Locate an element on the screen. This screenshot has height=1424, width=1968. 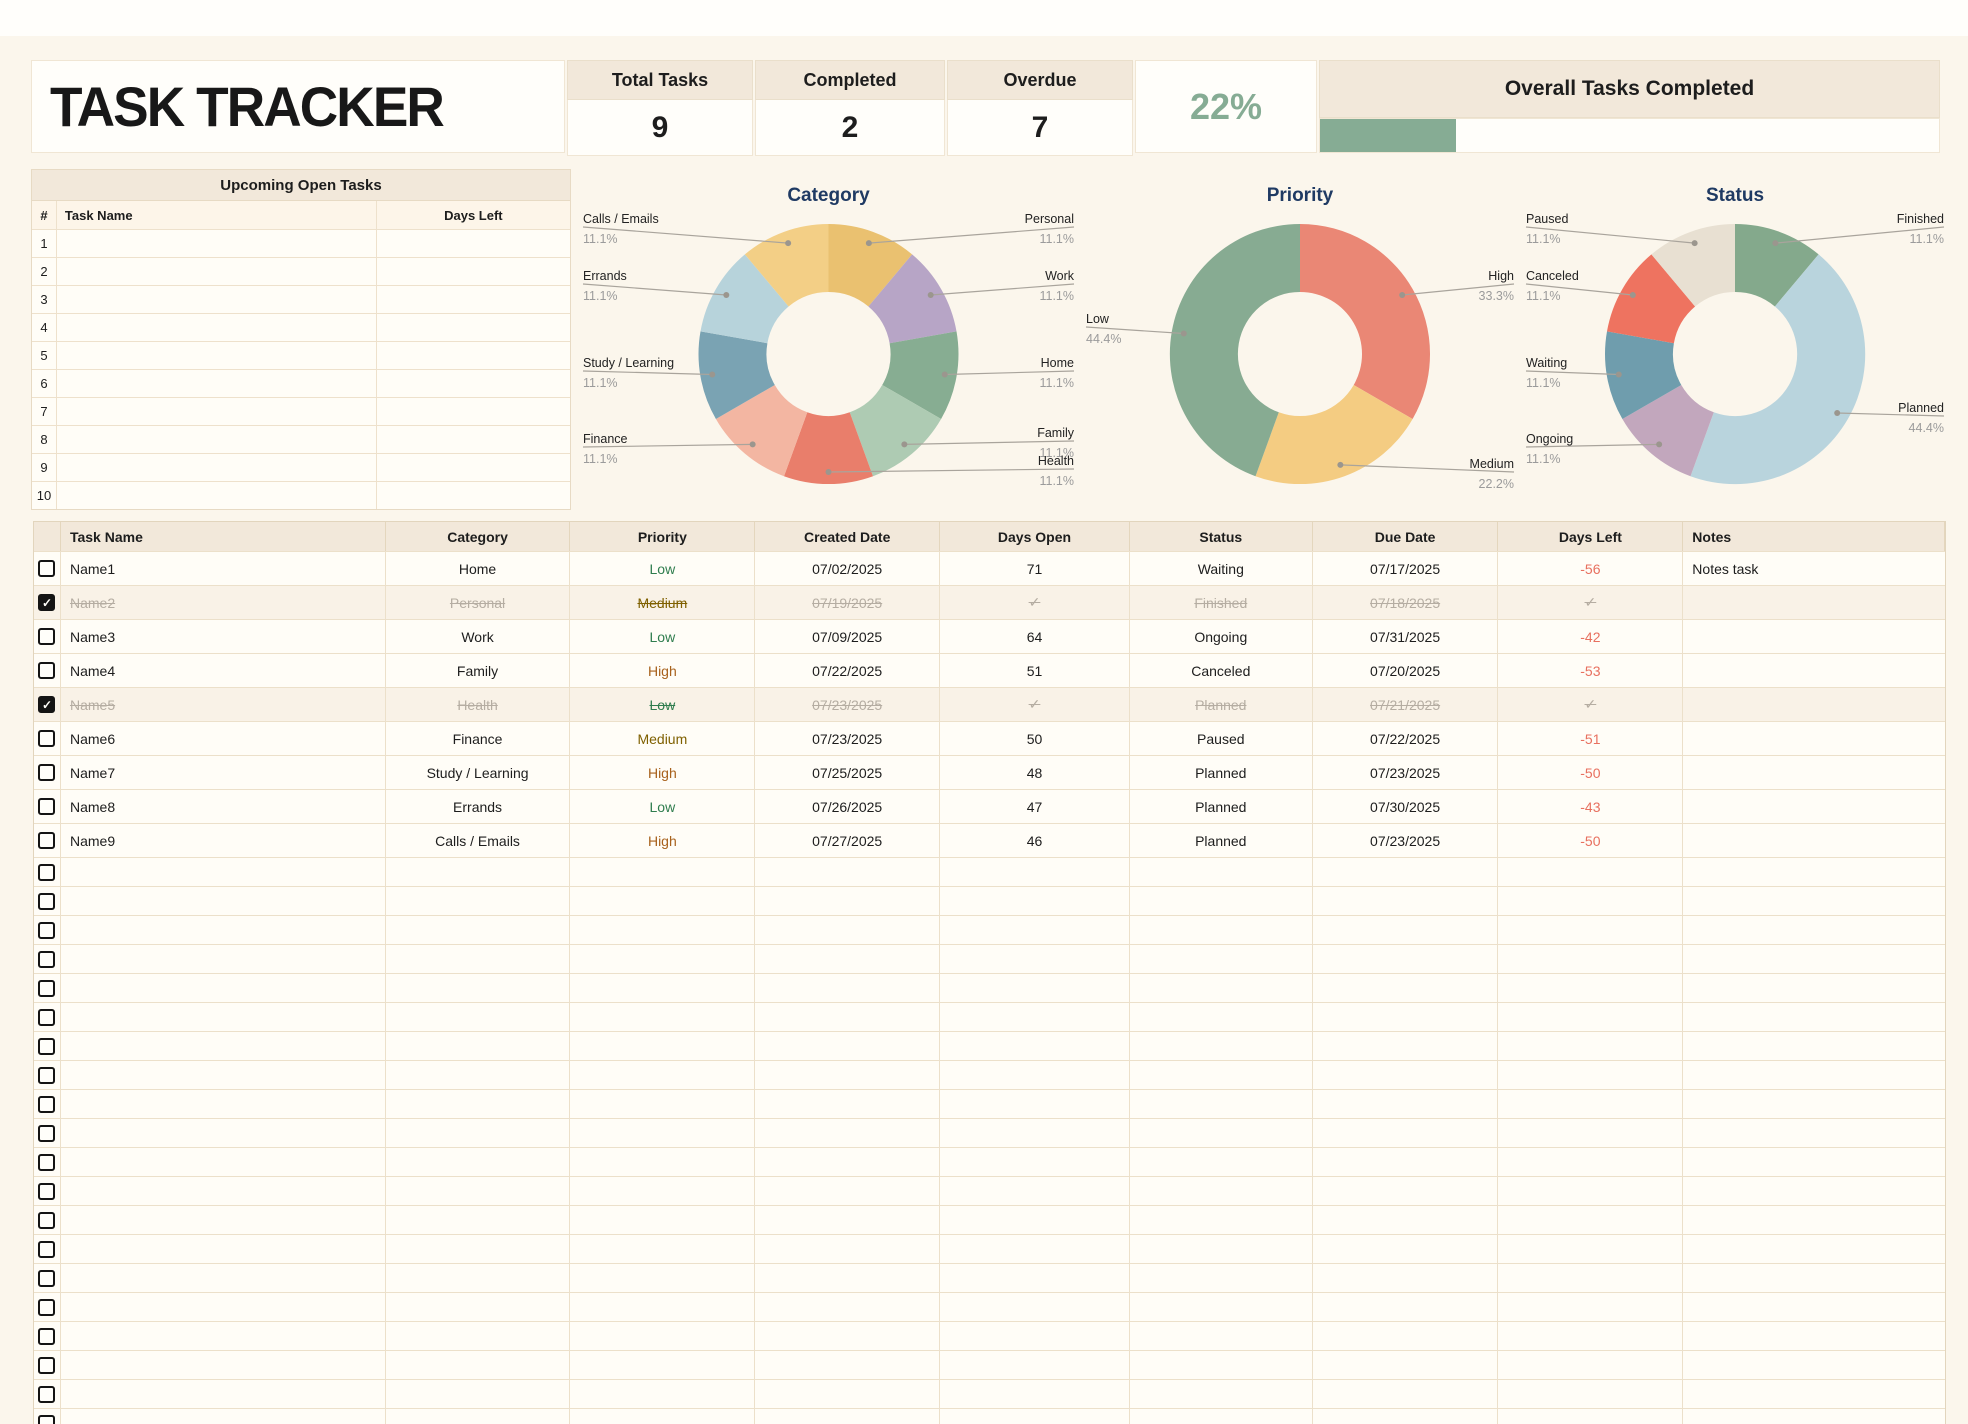
cell-status: Paused is located at coordinates (1221, 738).